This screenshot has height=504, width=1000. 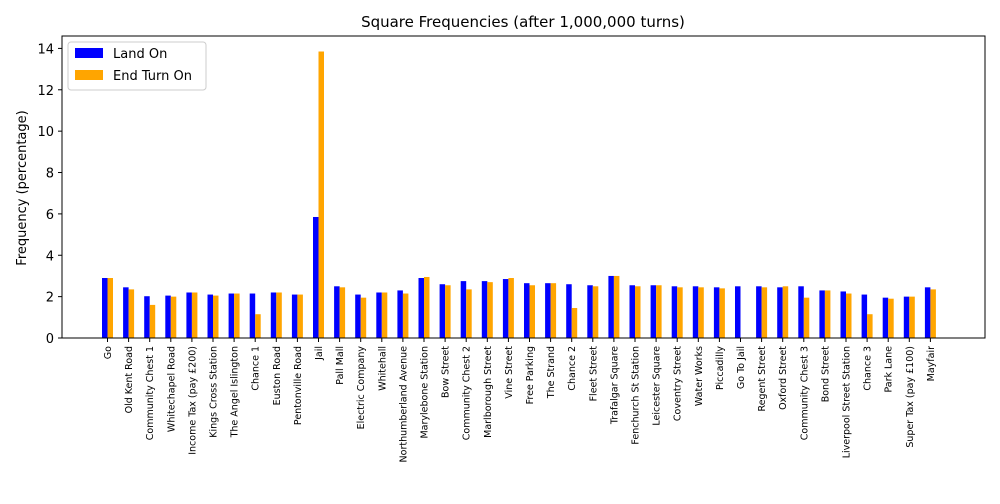 I want to click on x-tick-label: Water Works, so click(x=699, y=376).